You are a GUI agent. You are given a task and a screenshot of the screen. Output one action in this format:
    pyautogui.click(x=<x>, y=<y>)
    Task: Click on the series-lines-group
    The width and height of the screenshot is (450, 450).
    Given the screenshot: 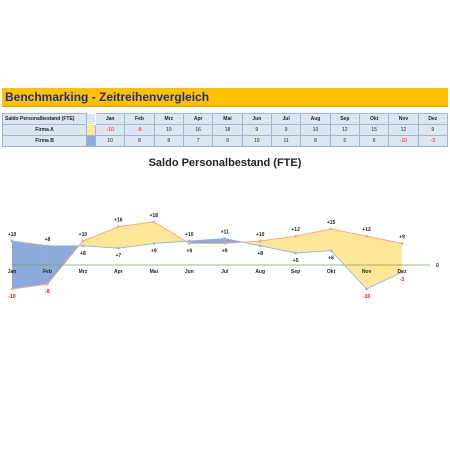 What is the action you would take?
    pyautogui.click(x=207, y=255)
    